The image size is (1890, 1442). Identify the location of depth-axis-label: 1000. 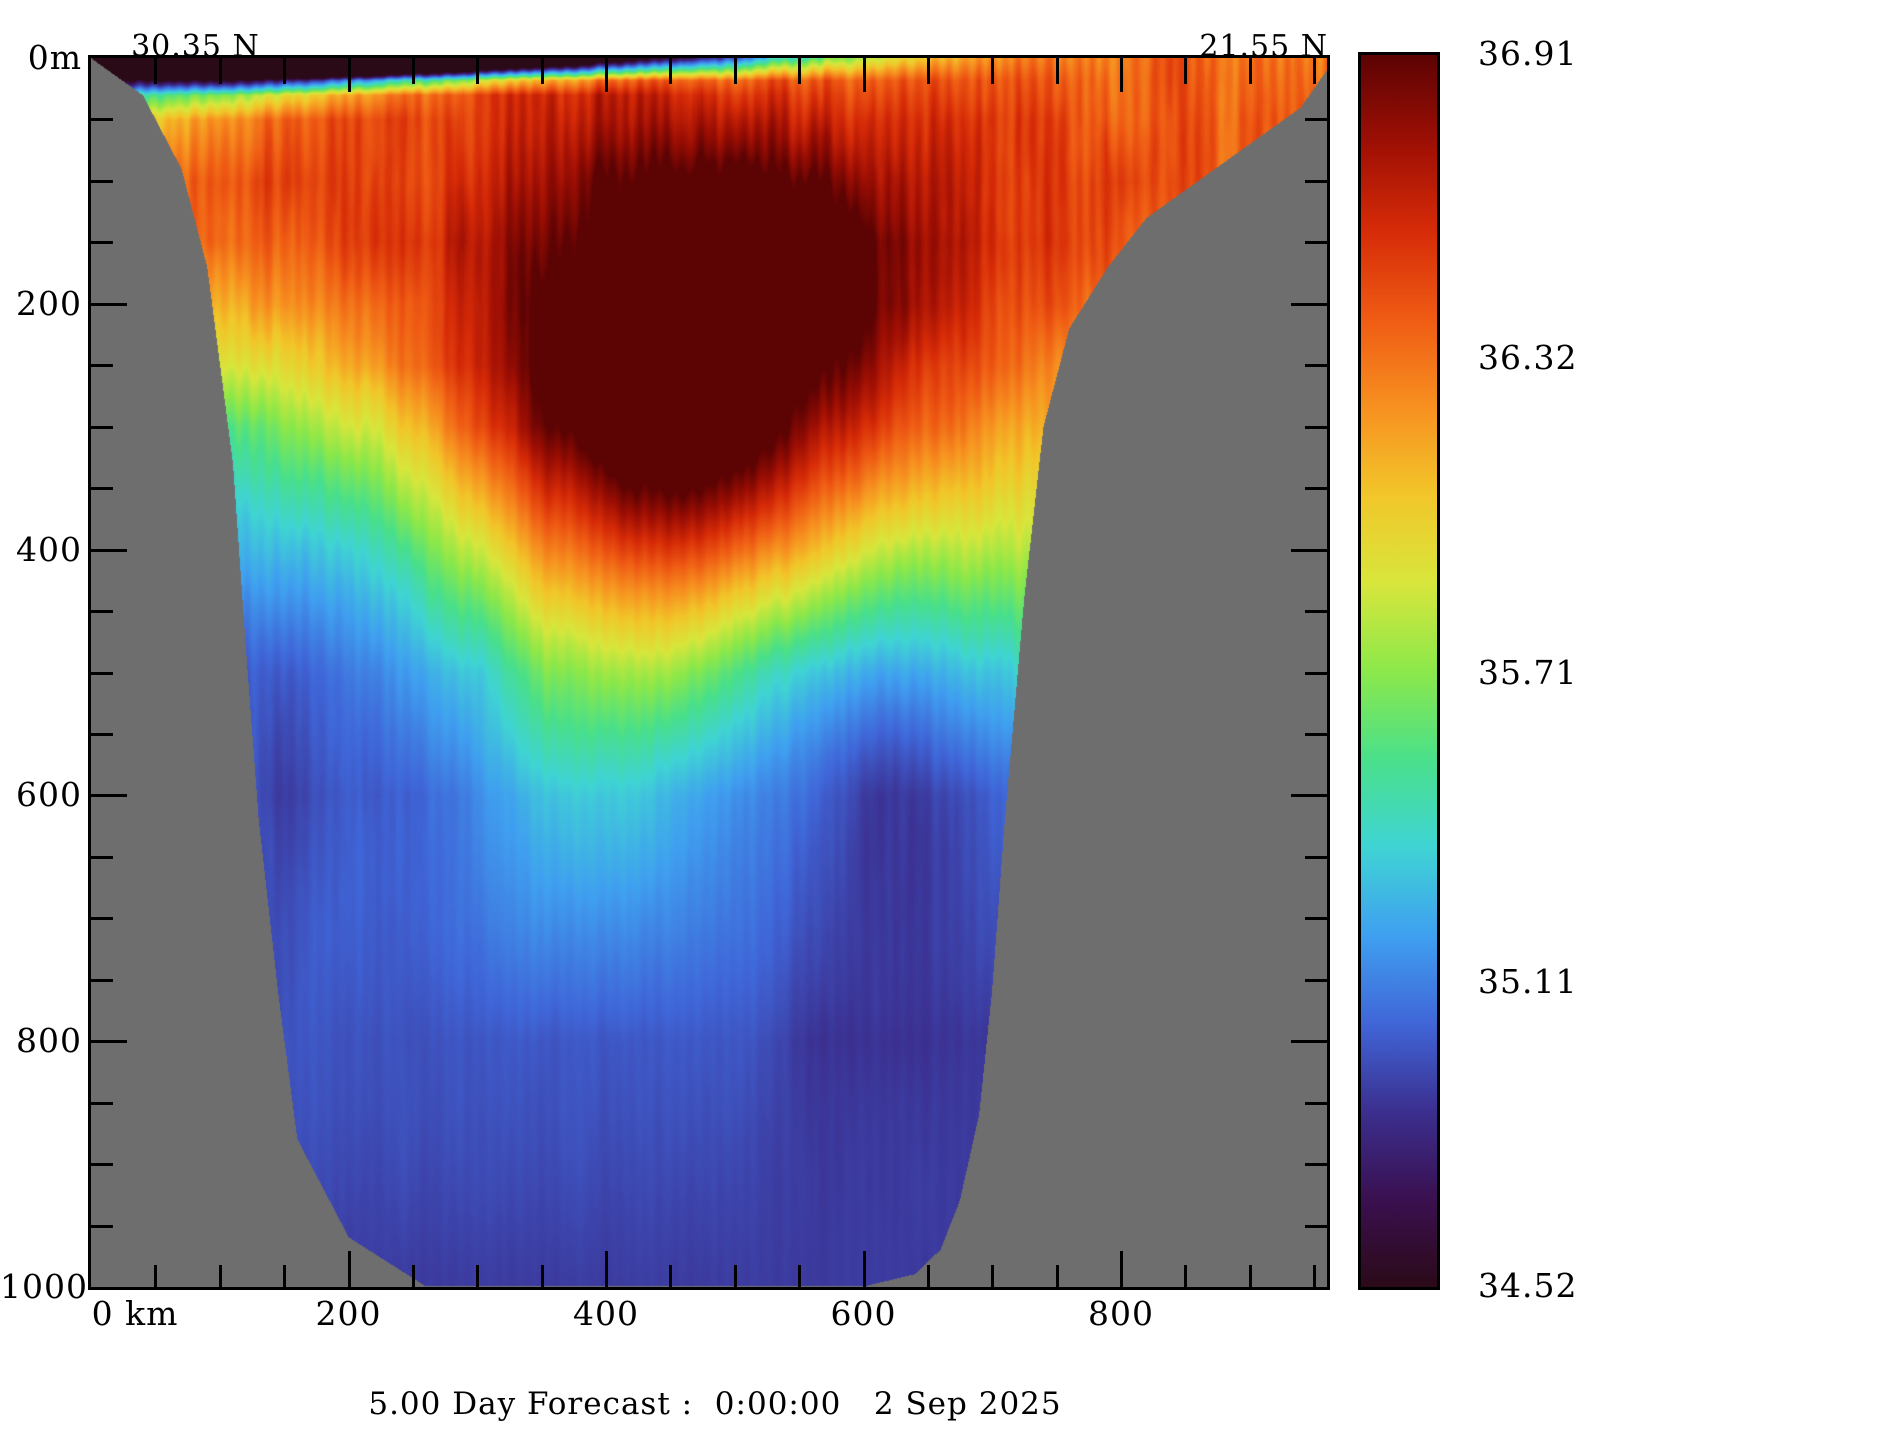
(44, 1286).